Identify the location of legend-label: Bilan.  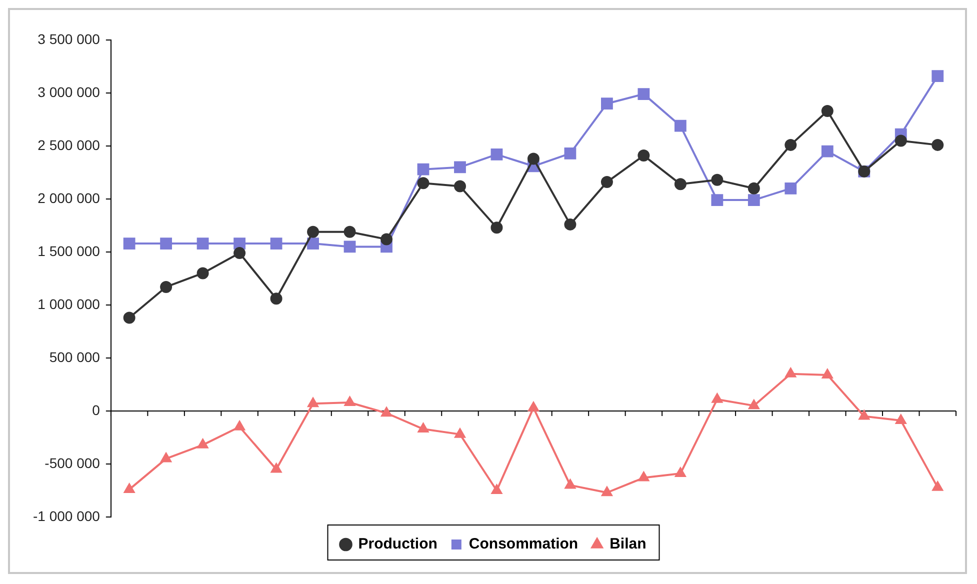
(628, 544).